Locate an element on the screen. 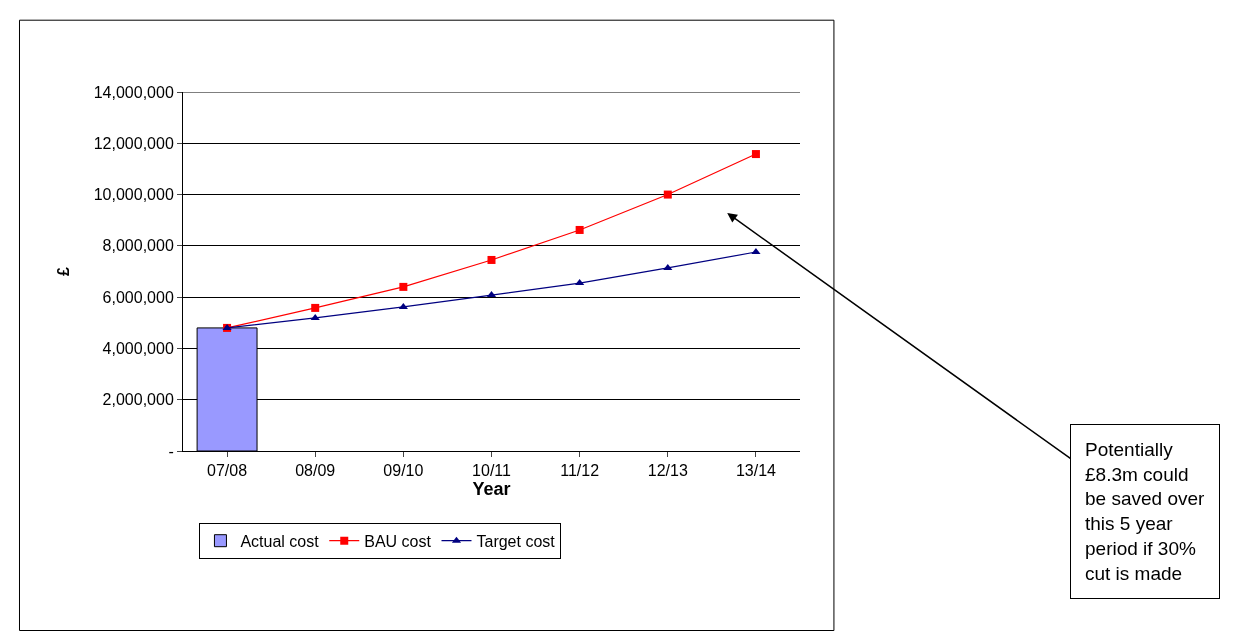 The height and width of the screenshot is (642, 1255). y-tick-label: 8,000,000 is located at coordinates (138, 246).